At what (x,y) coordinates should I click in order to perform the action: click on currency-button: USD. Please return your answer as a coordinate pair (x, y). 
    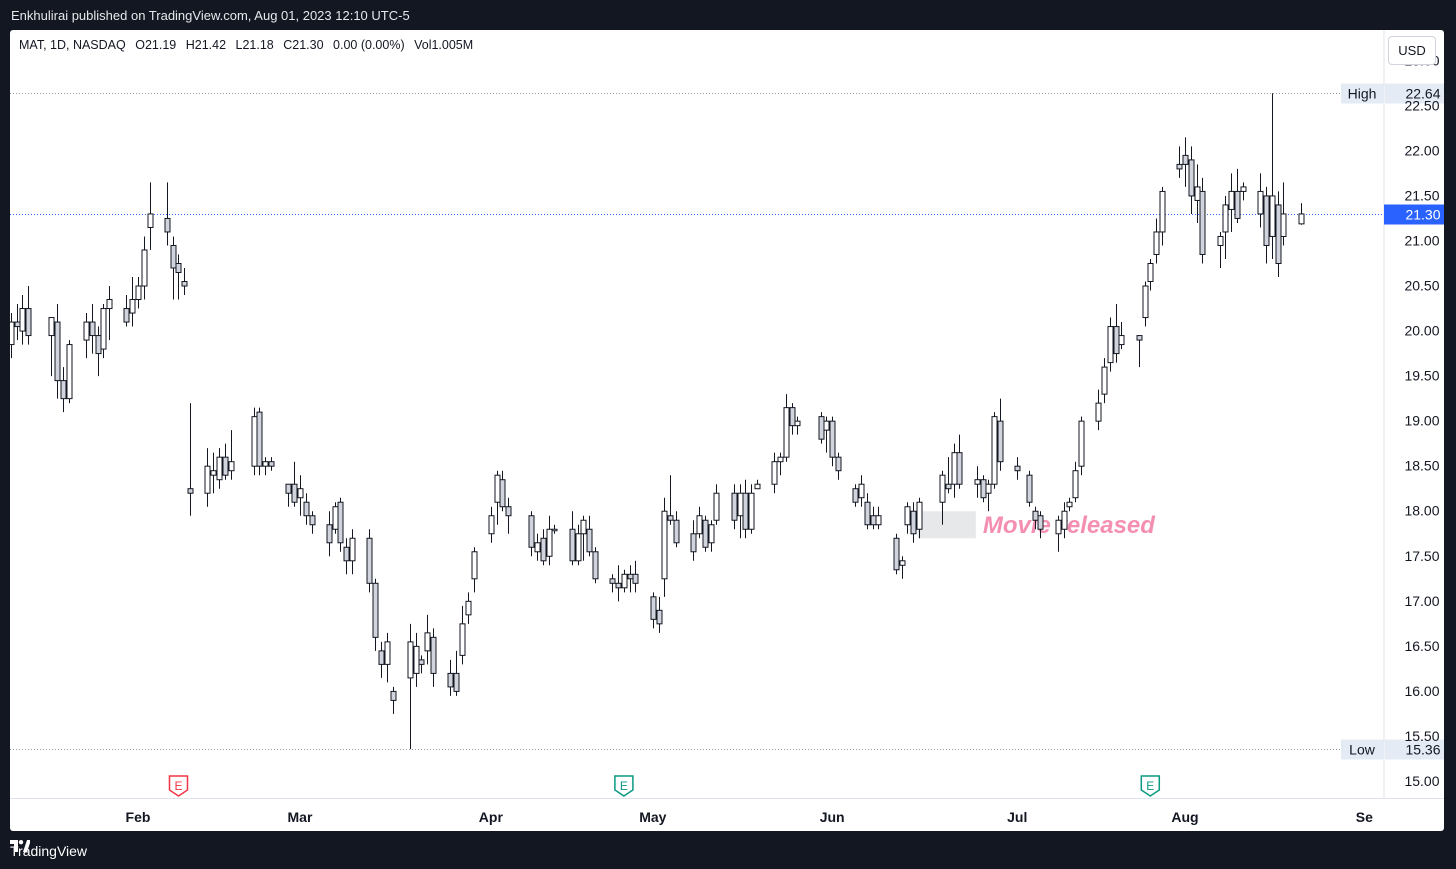
    Looking at the image, I should click on (1412, 50).